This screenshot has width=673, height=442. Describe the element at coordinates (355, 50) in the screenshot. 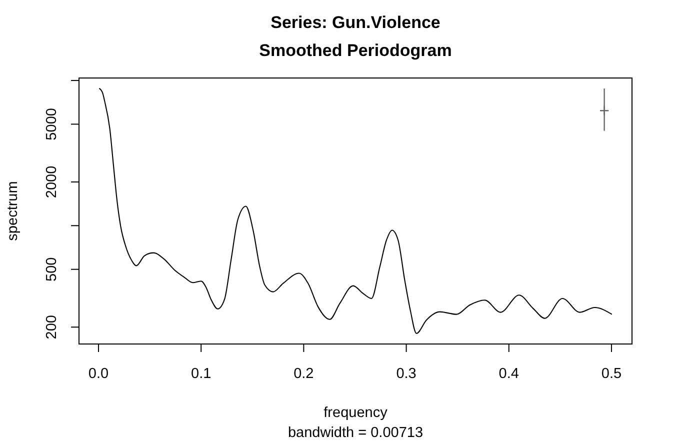

I see `chart-subtitle: Smoothed Periodogram` at that location.